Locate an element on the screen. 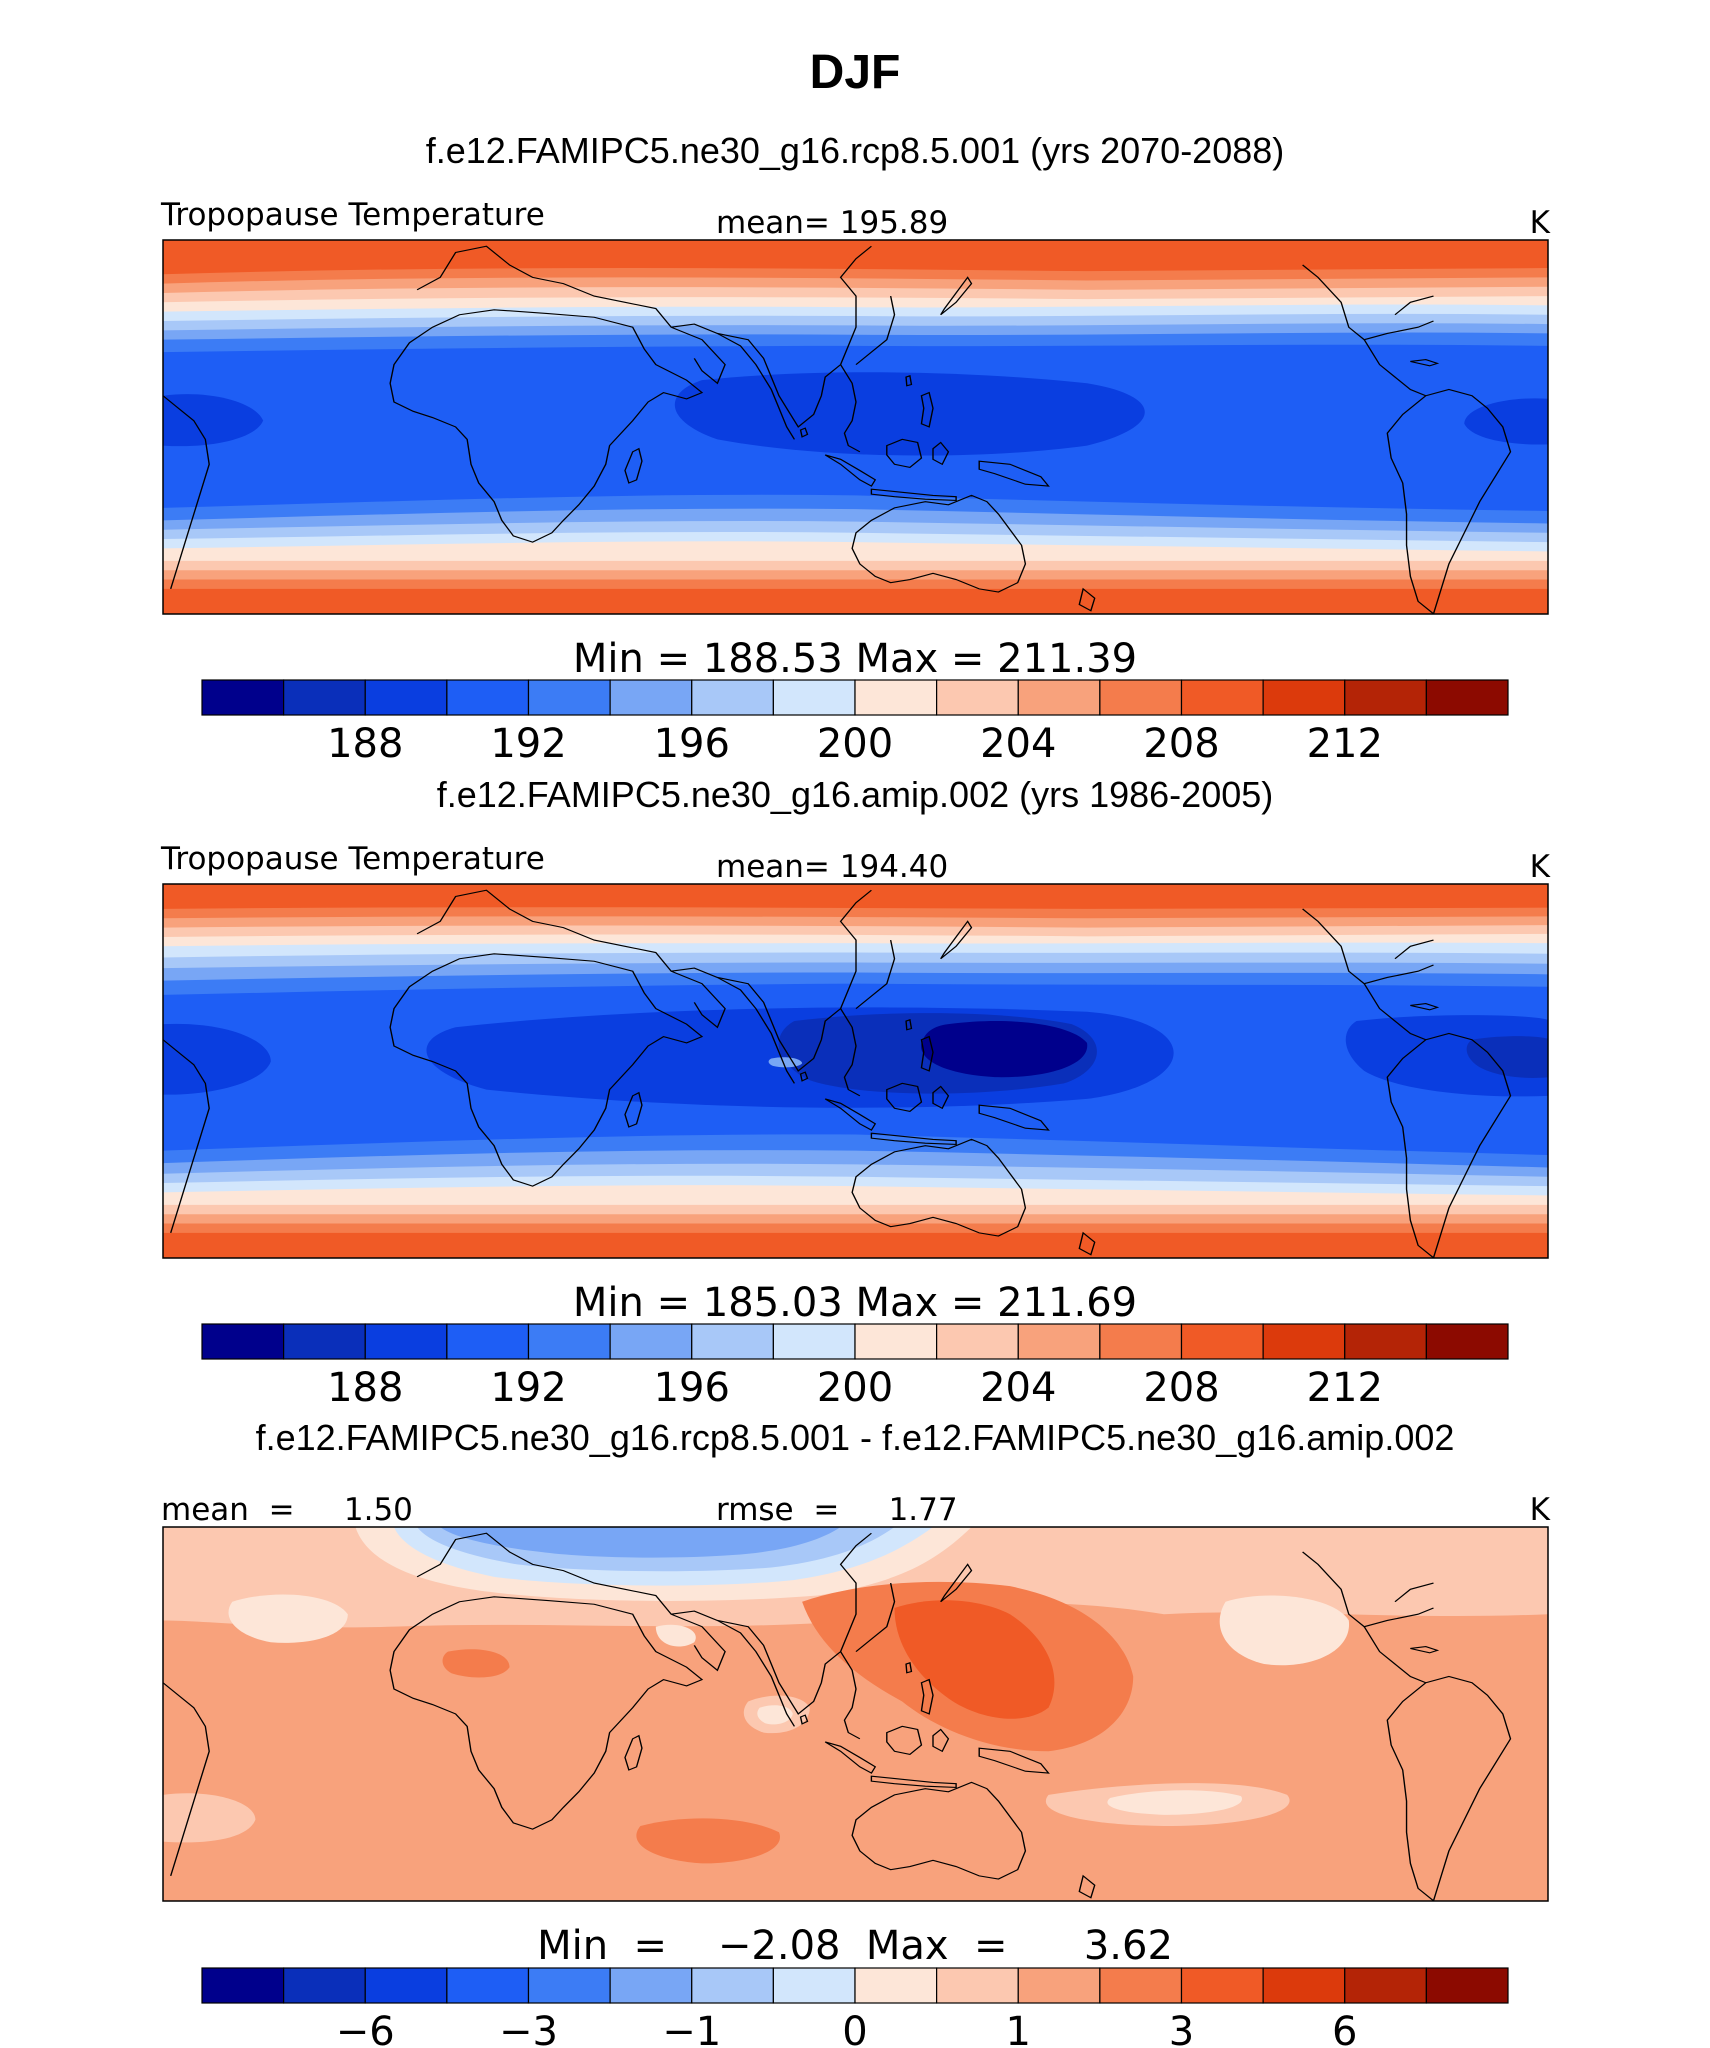 The height and width of the screenshot is (2048, 1710). panel-3-colorbar-ticks: −6 −3 −1 0 1 3 6 is located at coordinates (847, 2028).